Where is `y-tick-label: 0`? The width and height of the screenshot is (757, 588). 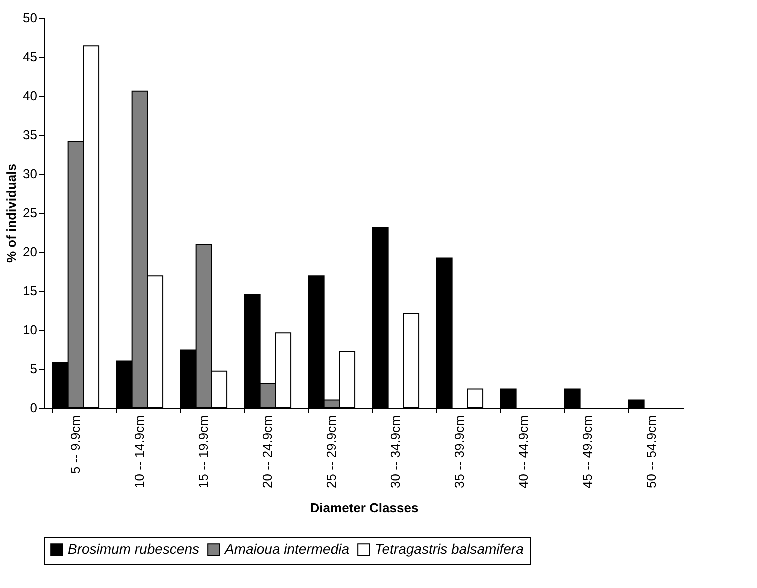 y-tick-label: 0 is located at coordinates (34, 408).